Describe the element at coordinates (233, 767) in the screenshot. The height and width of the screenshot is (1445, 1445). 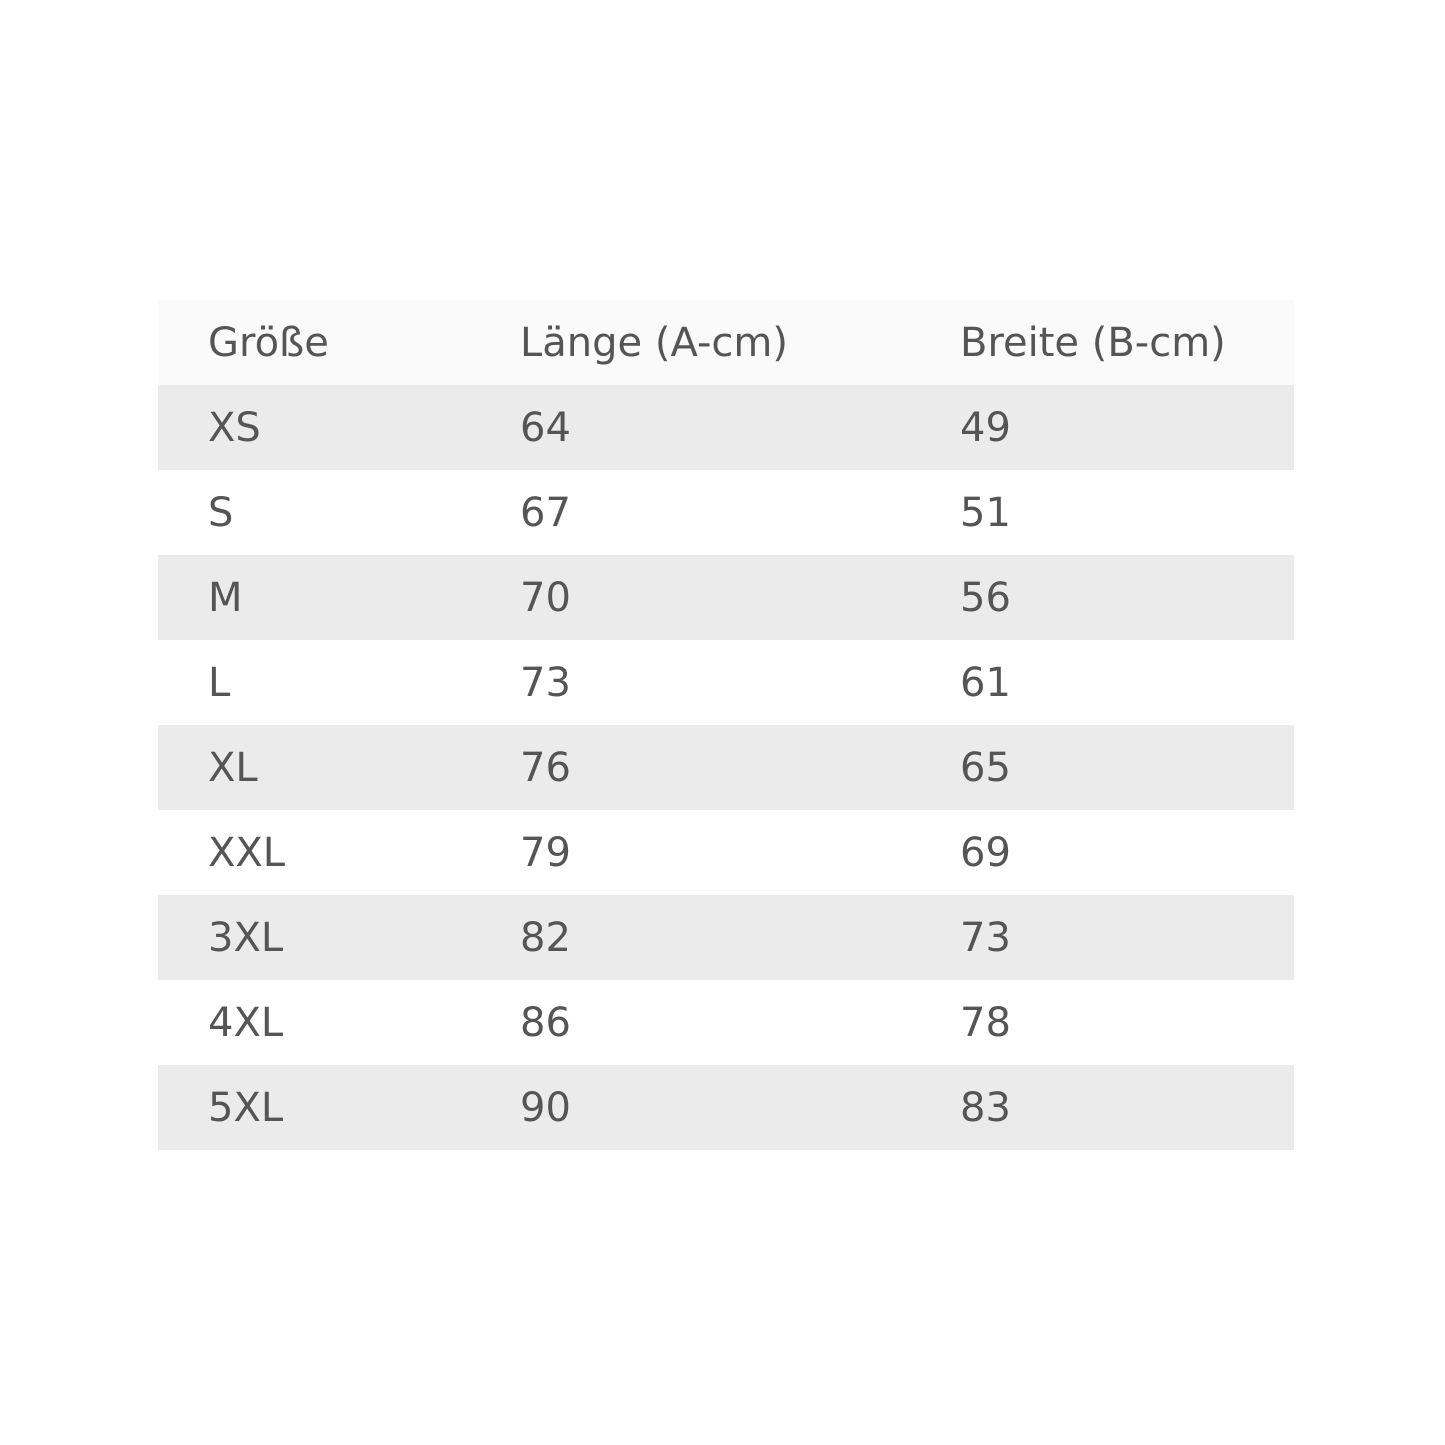
I see `table-cell: XL` at that location.